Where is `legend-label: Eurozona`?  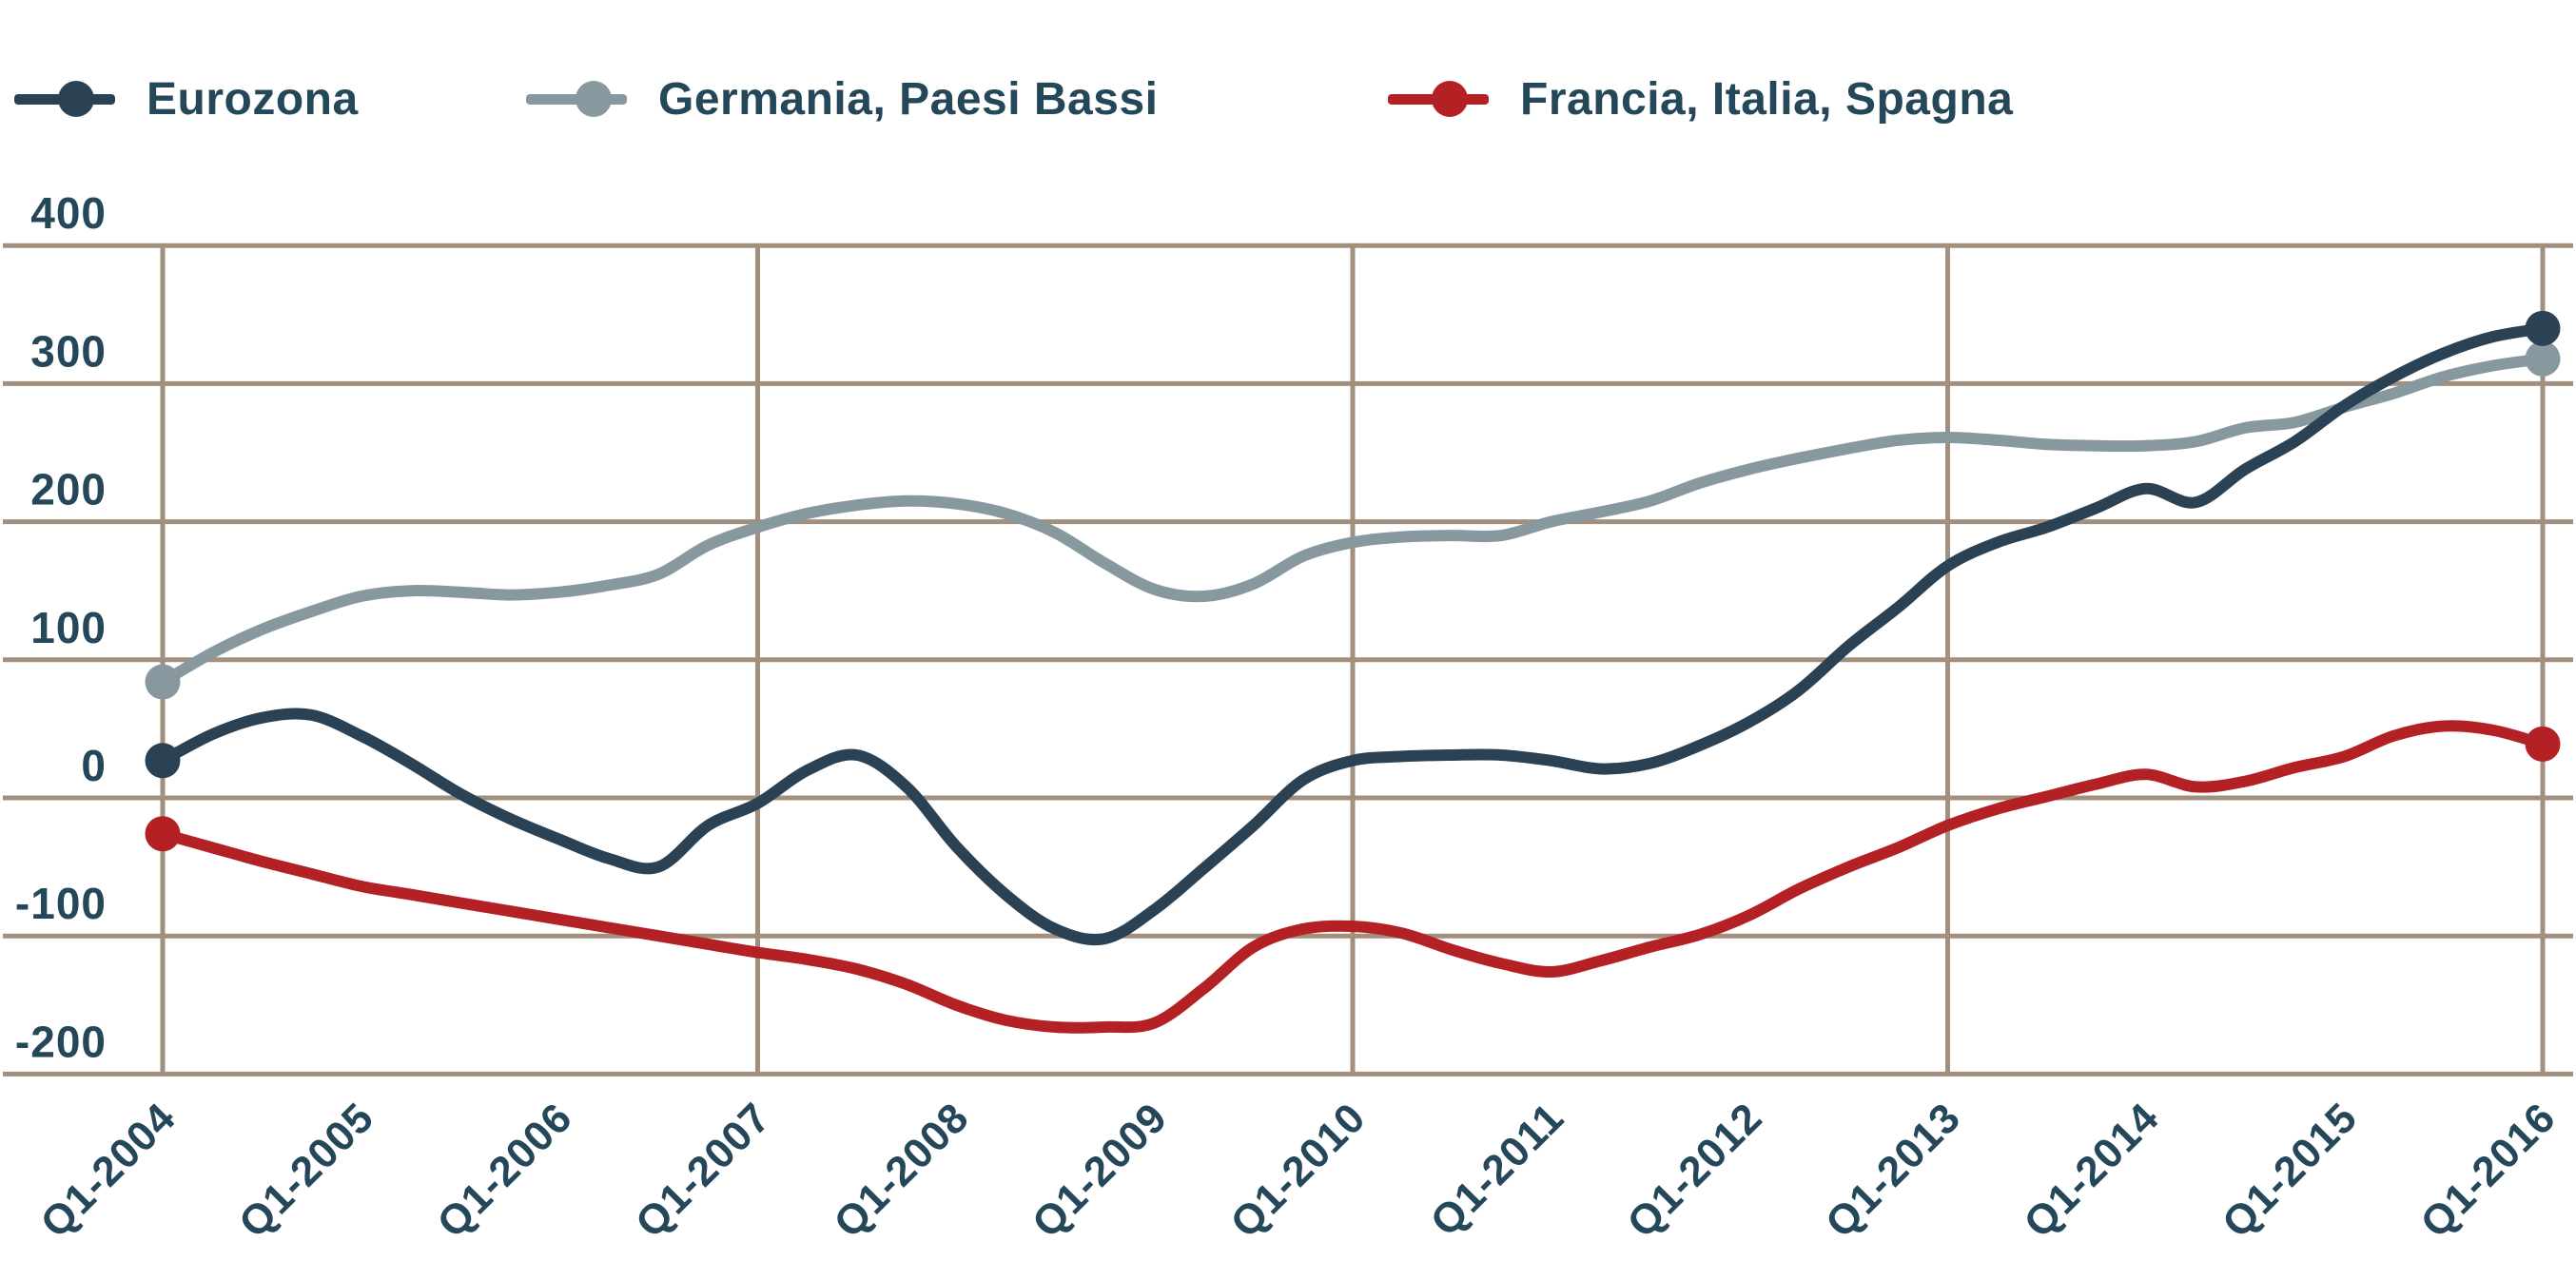 legend-label: Eurozona is located at coordinates (253, 99).